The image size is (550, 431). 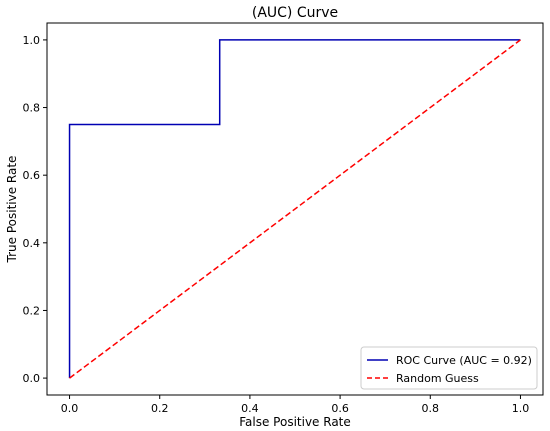 I want to click on legend-box, so click(x=449, y=368).